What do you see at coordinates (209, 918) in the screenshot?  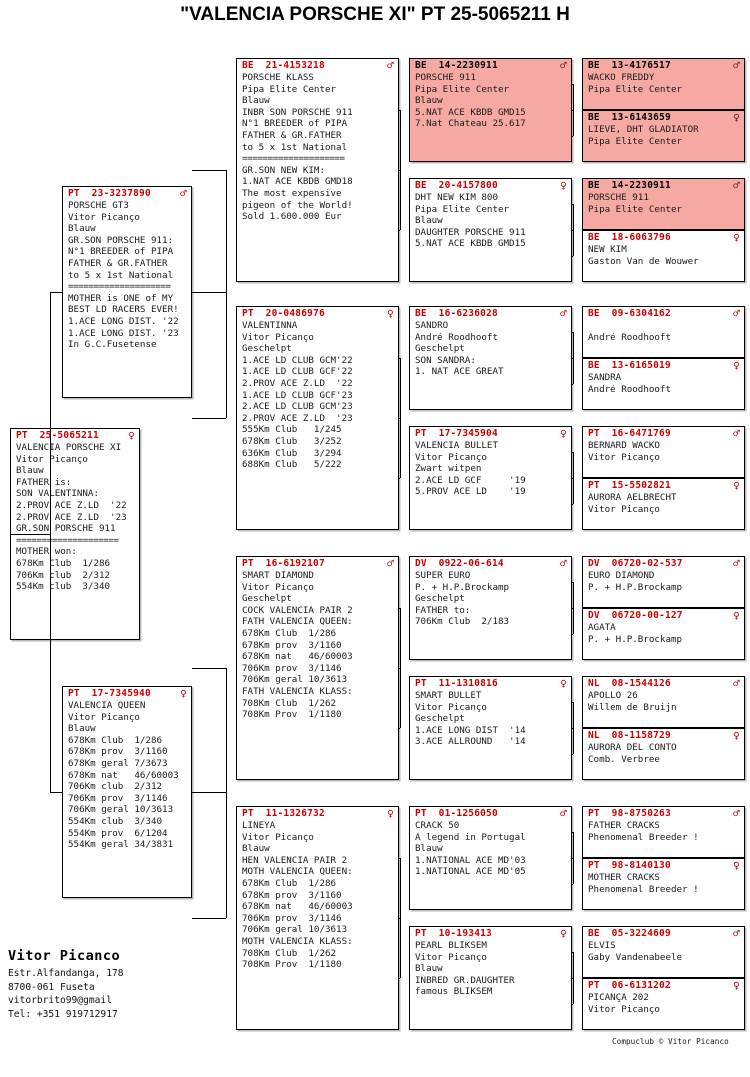 I see `gen2-bot-bracket-arm-bottom` at bounding box center [209, 918].